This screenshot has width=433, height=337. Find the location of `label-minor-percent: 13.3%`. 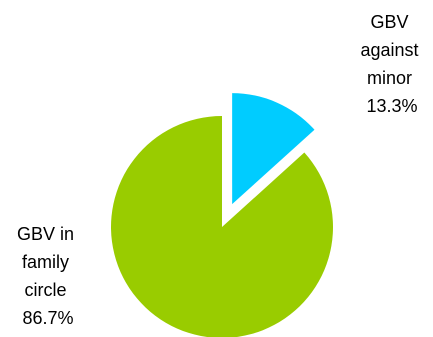

label-minor-percent: 13.3% is located at coordinates (391, 106).